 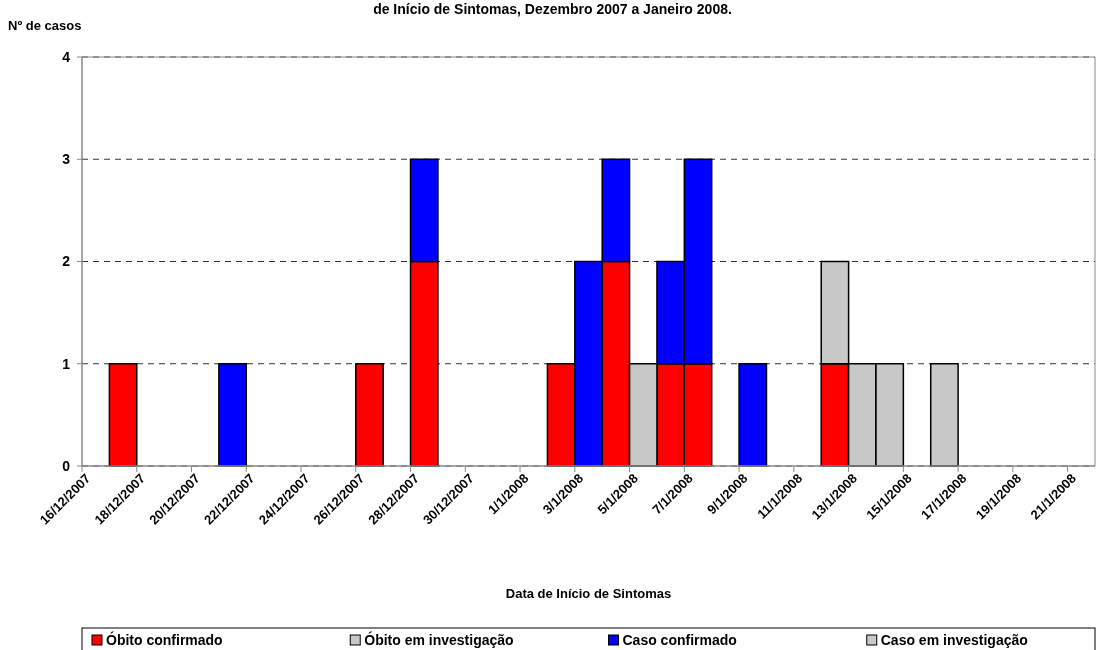 I want to click on legend-label: Caso em investigação, so click(x=954, y=639).